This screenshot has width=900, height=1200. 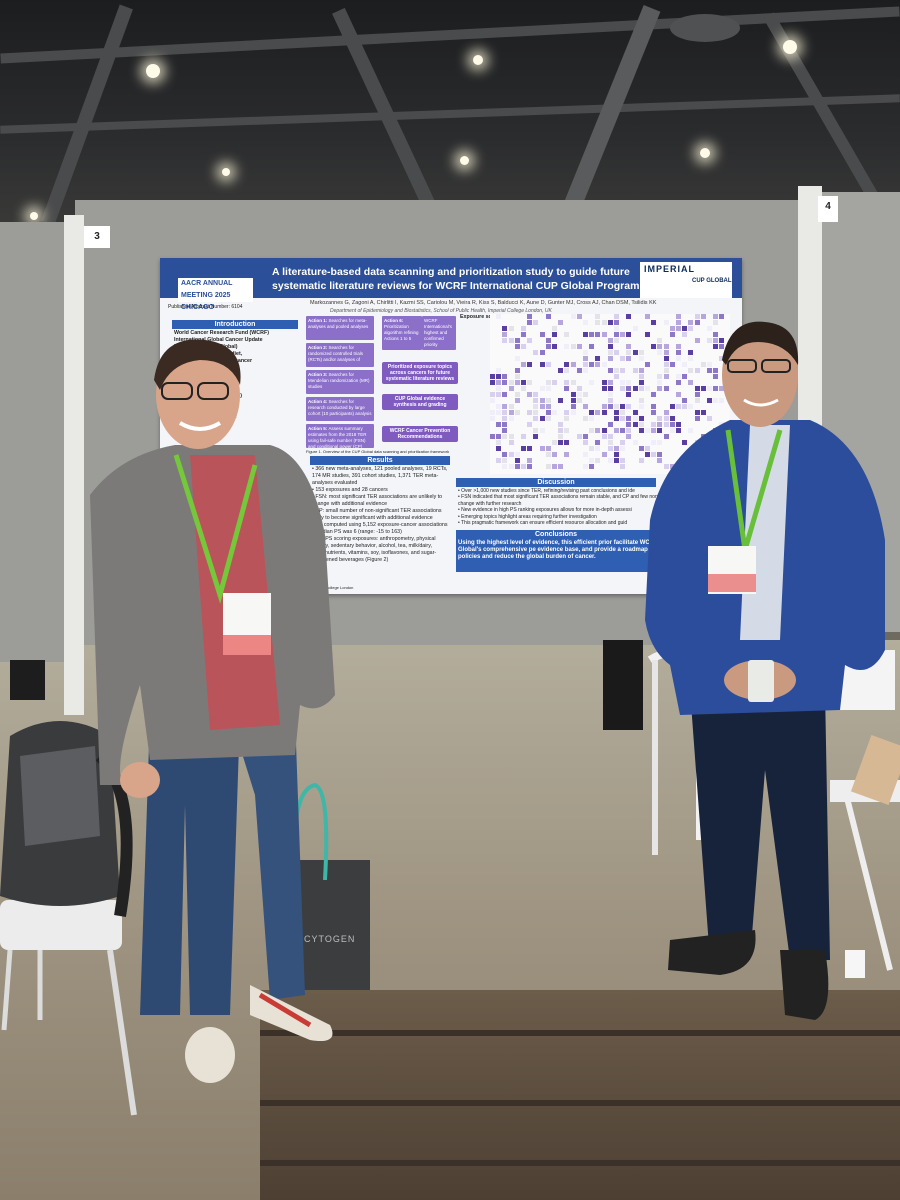 I want to click on results-heading: Results, so click(x=380, y=460).